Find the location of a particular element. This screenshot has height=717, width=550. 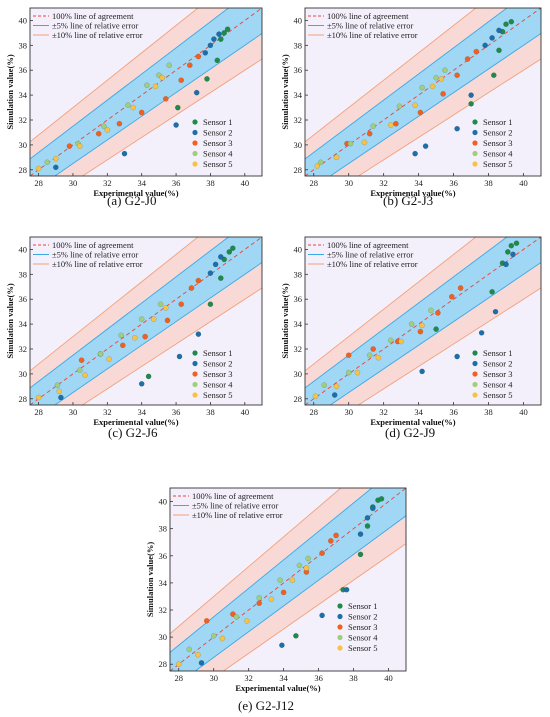

legend-line-label: 100% line of agreement is located at coordinates (93, 245).